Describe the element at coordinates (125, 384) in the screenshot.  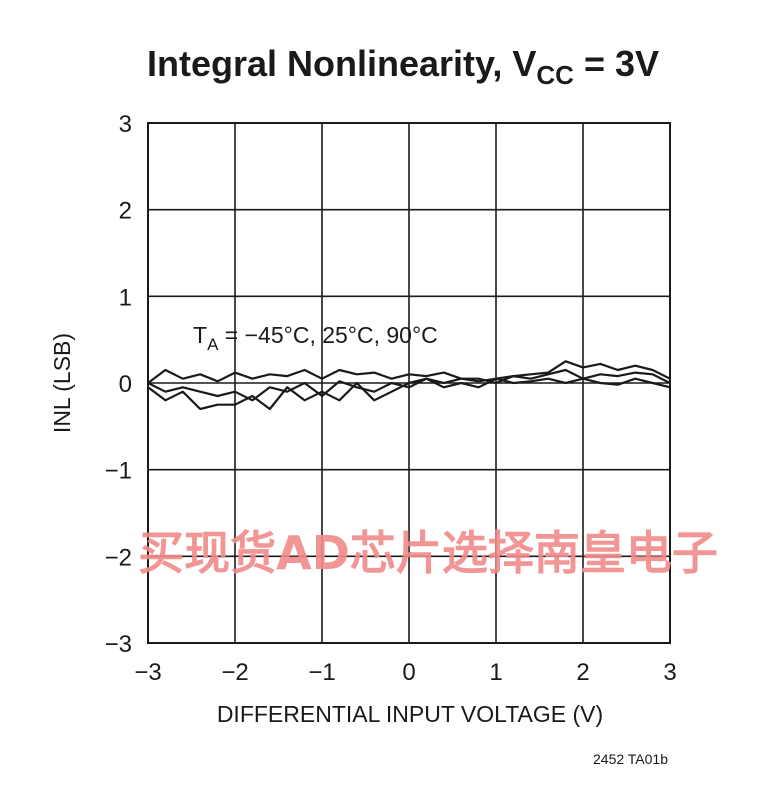
I see `y-tick-label: 0` at that location.